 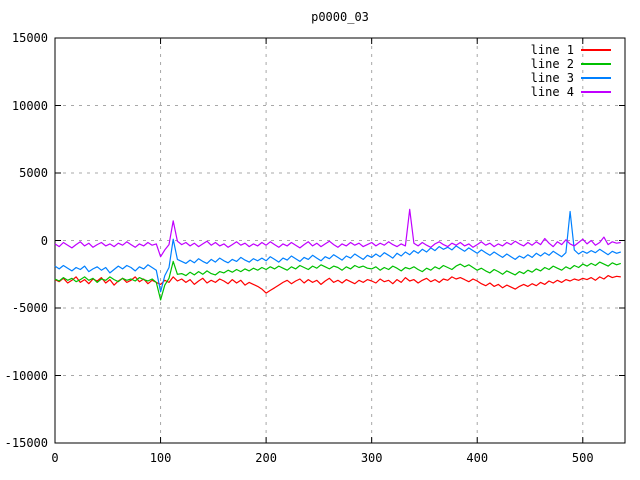 I want to click on legend-entry-4: line 4, so click(x=571, y=92).